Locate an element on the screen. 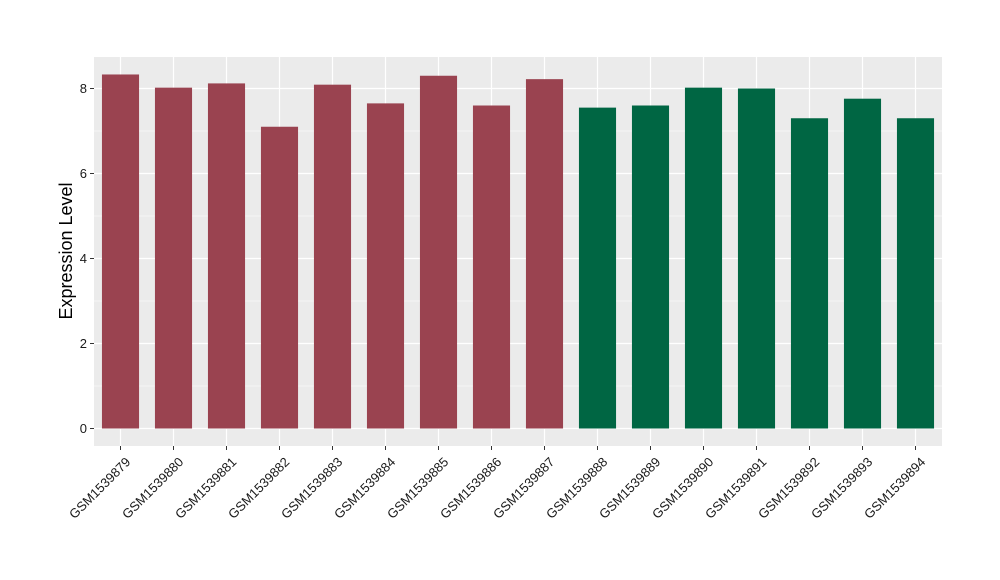 The height and width of the screenshot is (580, 1000). bar-GSM1539890 is located at coordinates (703, 258).